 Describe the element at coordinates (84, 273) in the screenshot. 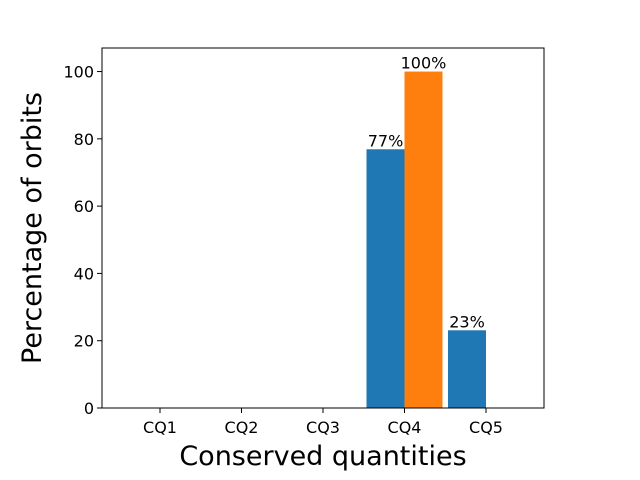

I see `y-tick-label-40: 40` at that location.